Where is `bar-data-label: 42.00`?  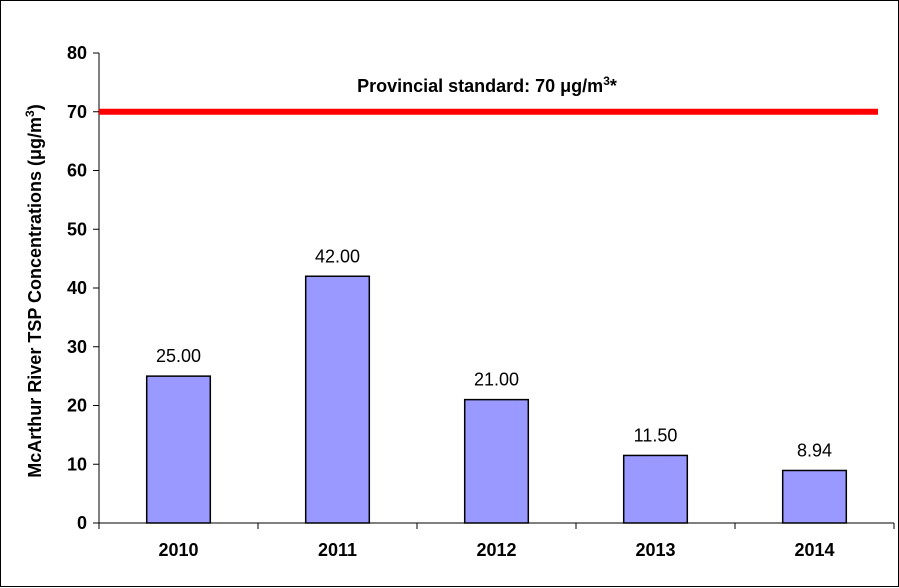 bar-data-label: 42.00 is located at coordinates (337, 256).